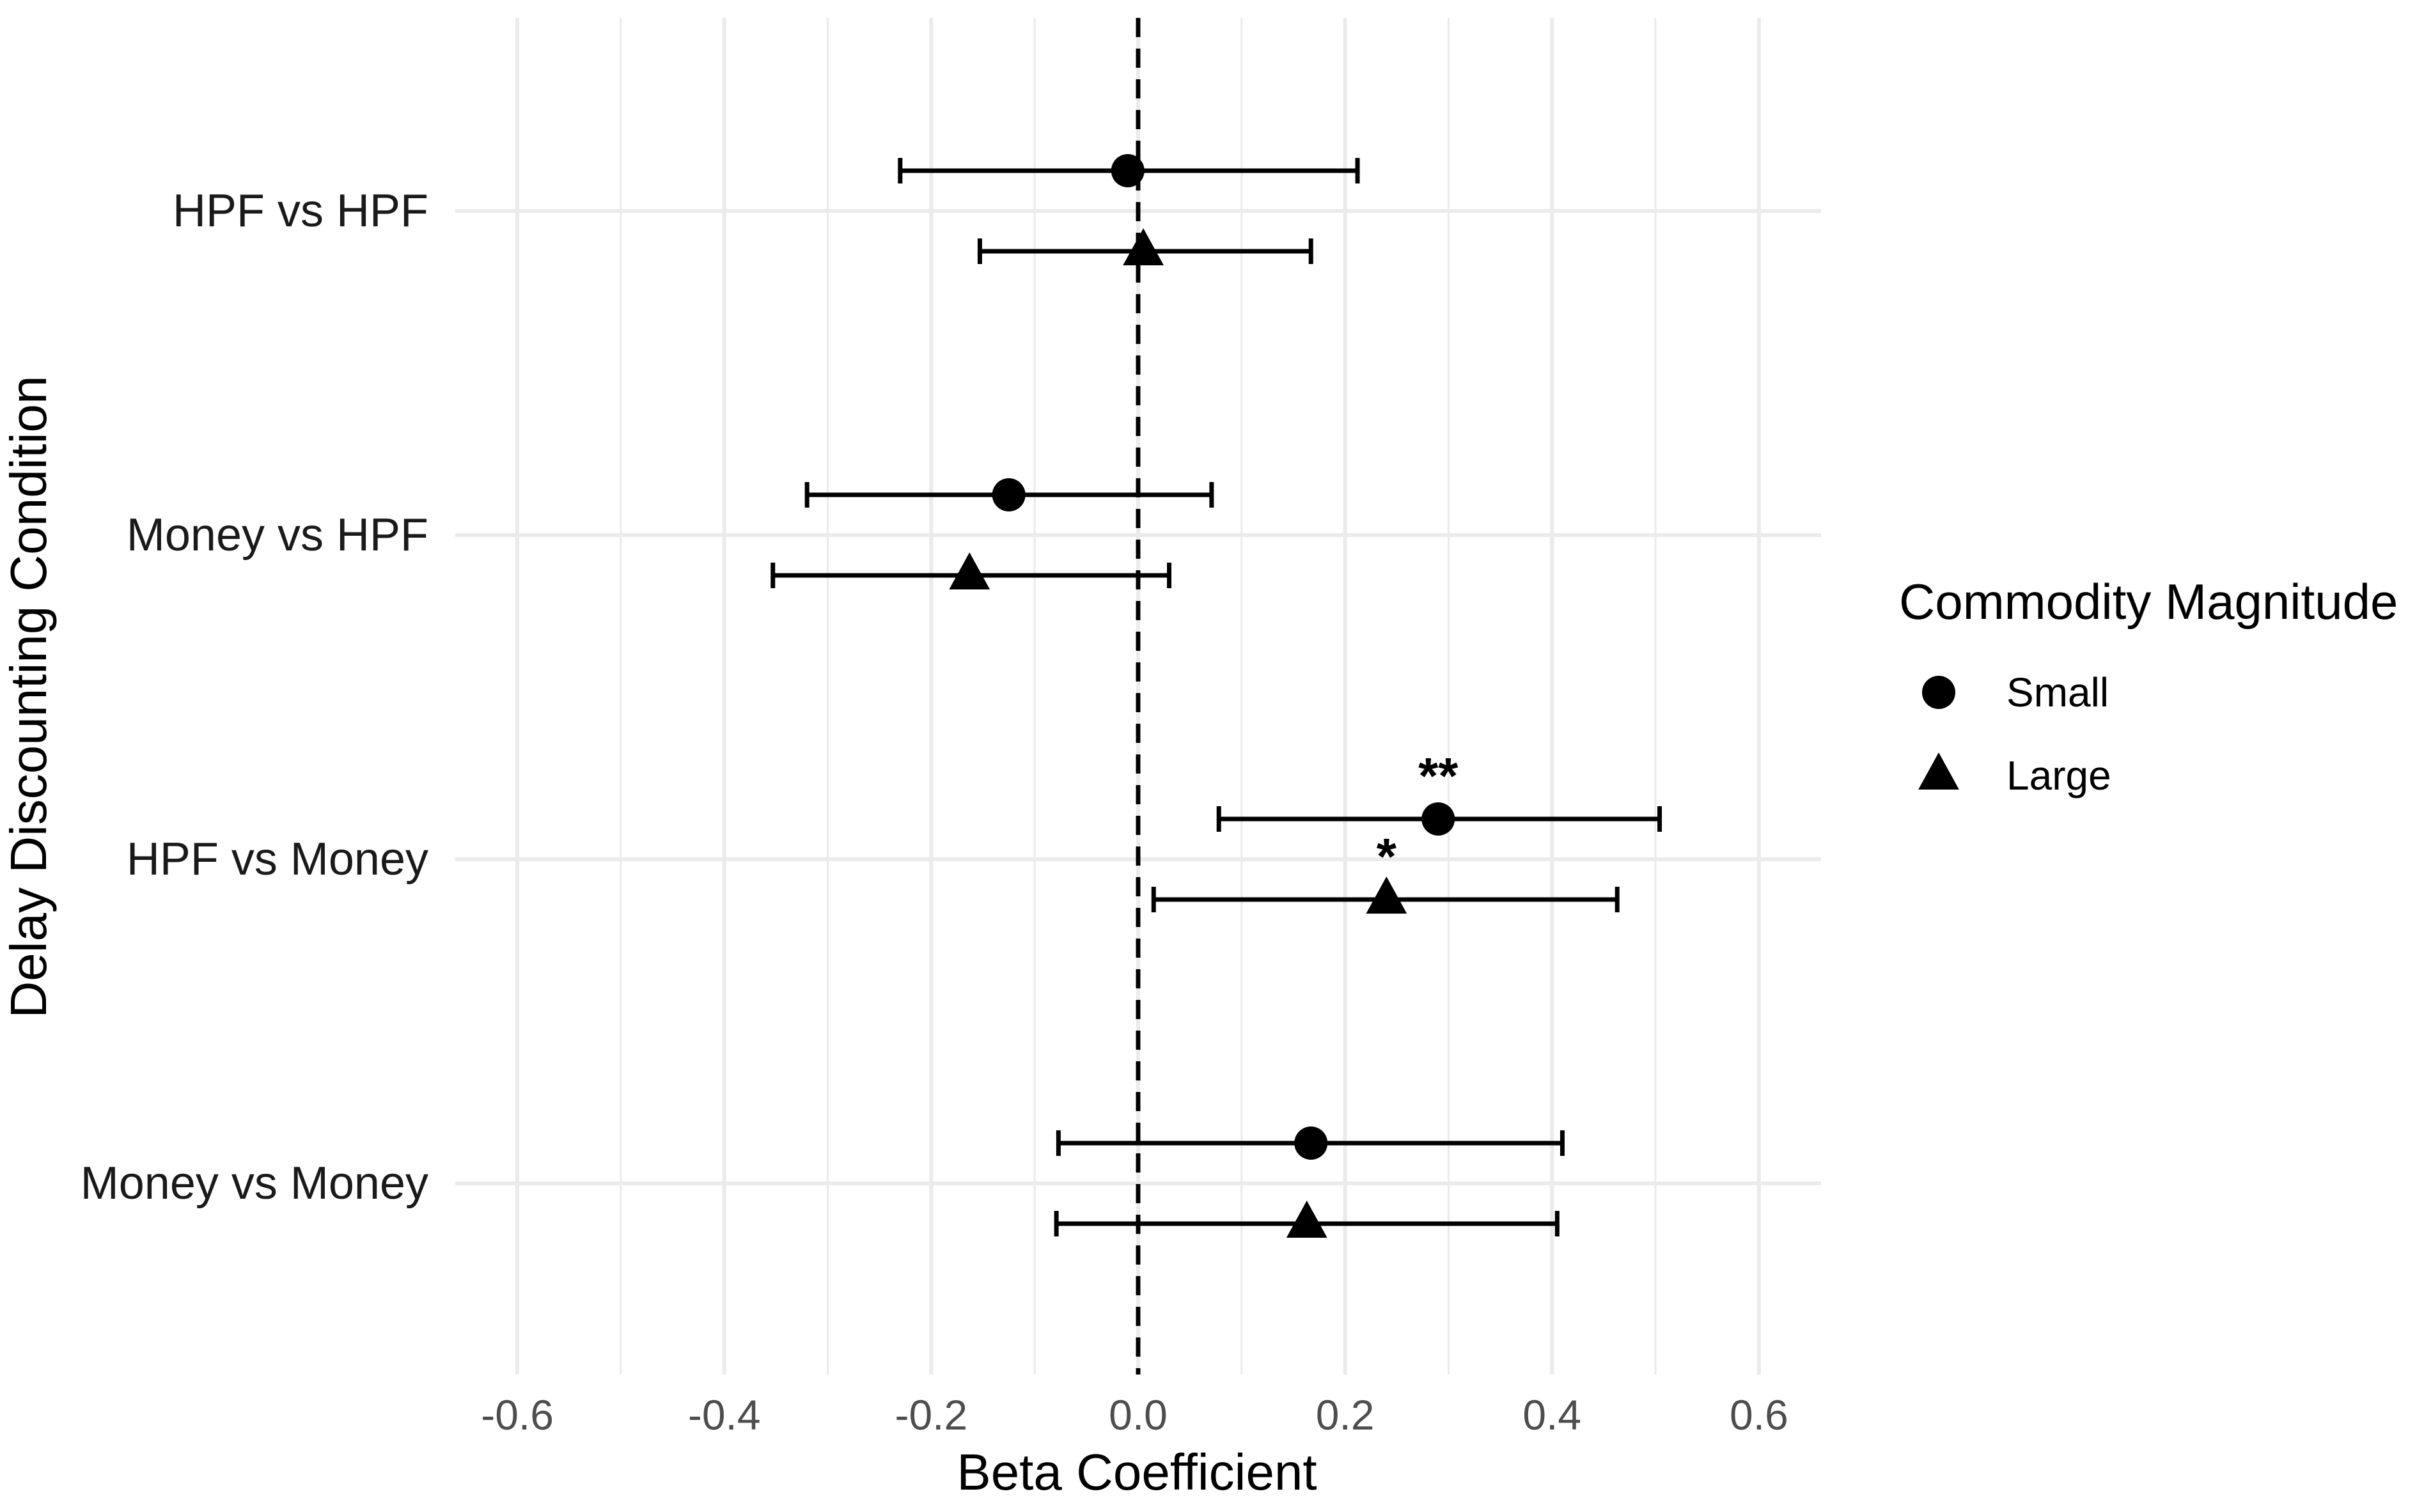  I want to click on legend-title: Commodity Magnitude, so click(2148, 601).